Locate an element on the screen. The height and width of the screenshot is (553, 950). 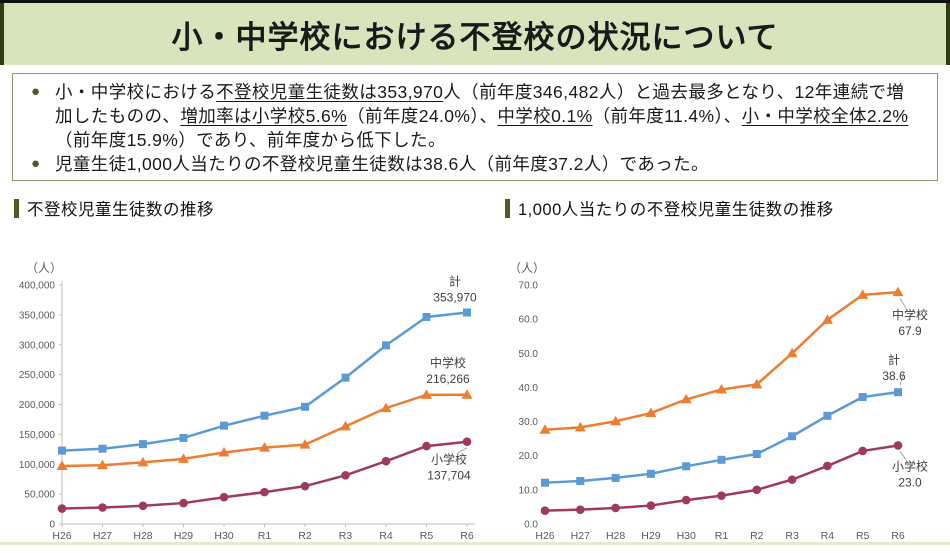
title-band: 小・中学校における不登校の状況について is located at coordinates (475, 34).